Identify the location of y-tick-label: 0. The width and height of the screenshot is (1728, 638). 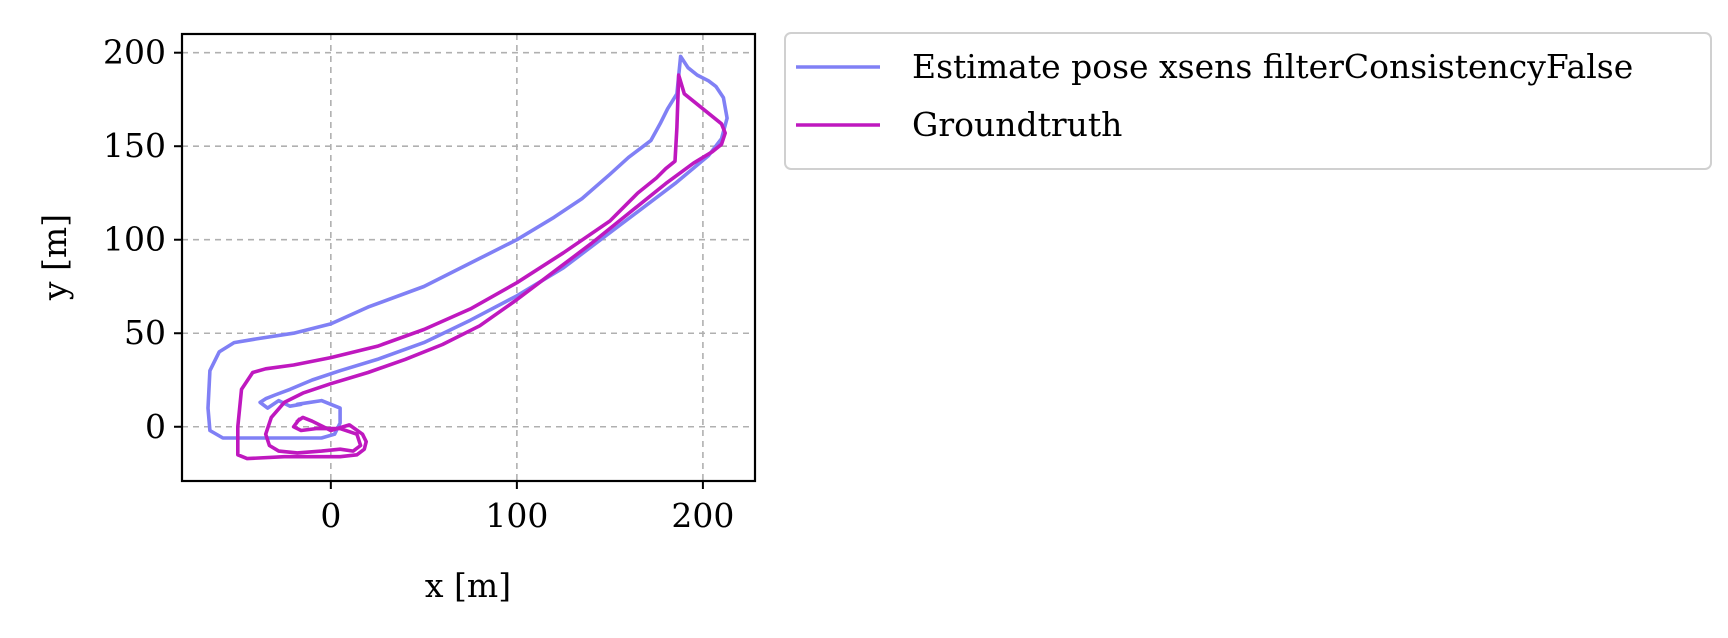
(155, 426).